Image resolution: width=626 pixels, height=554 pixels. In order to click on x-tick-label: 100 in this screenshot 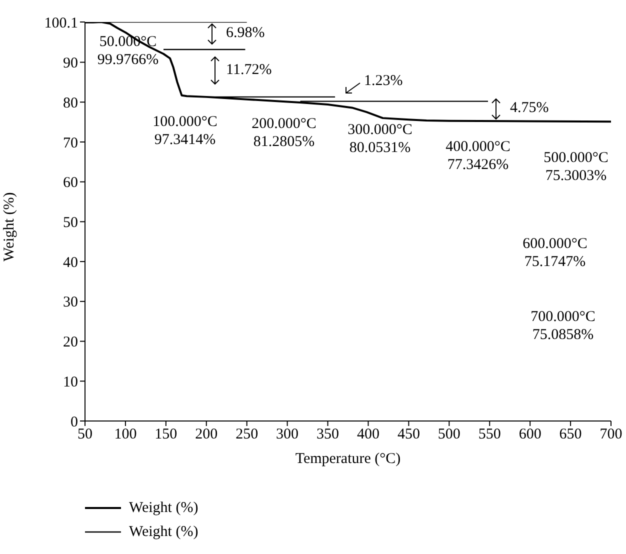, I will do `click(125, 434)`.